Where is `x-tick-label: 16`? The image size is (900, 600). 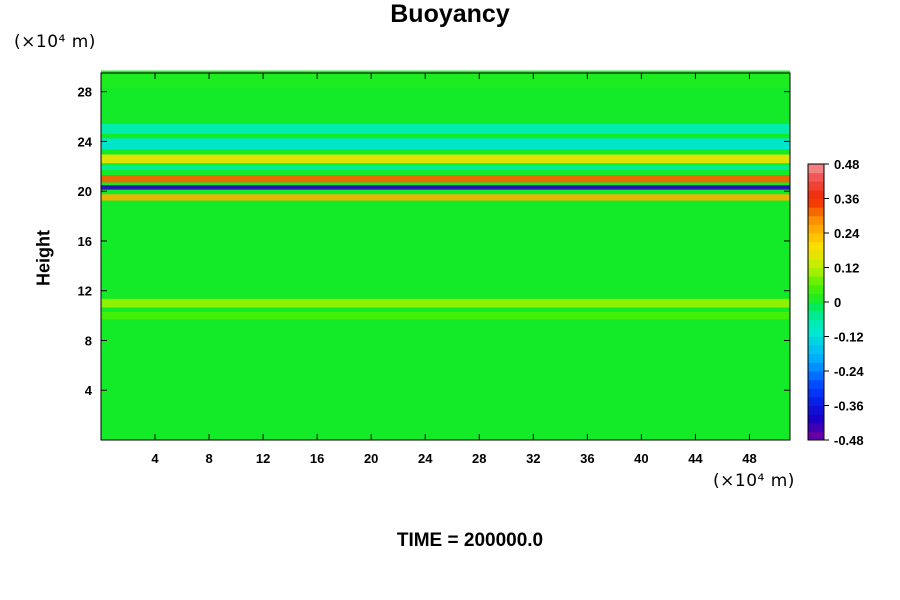
x-tick-label: 16 is located at coordinates (317, 458).